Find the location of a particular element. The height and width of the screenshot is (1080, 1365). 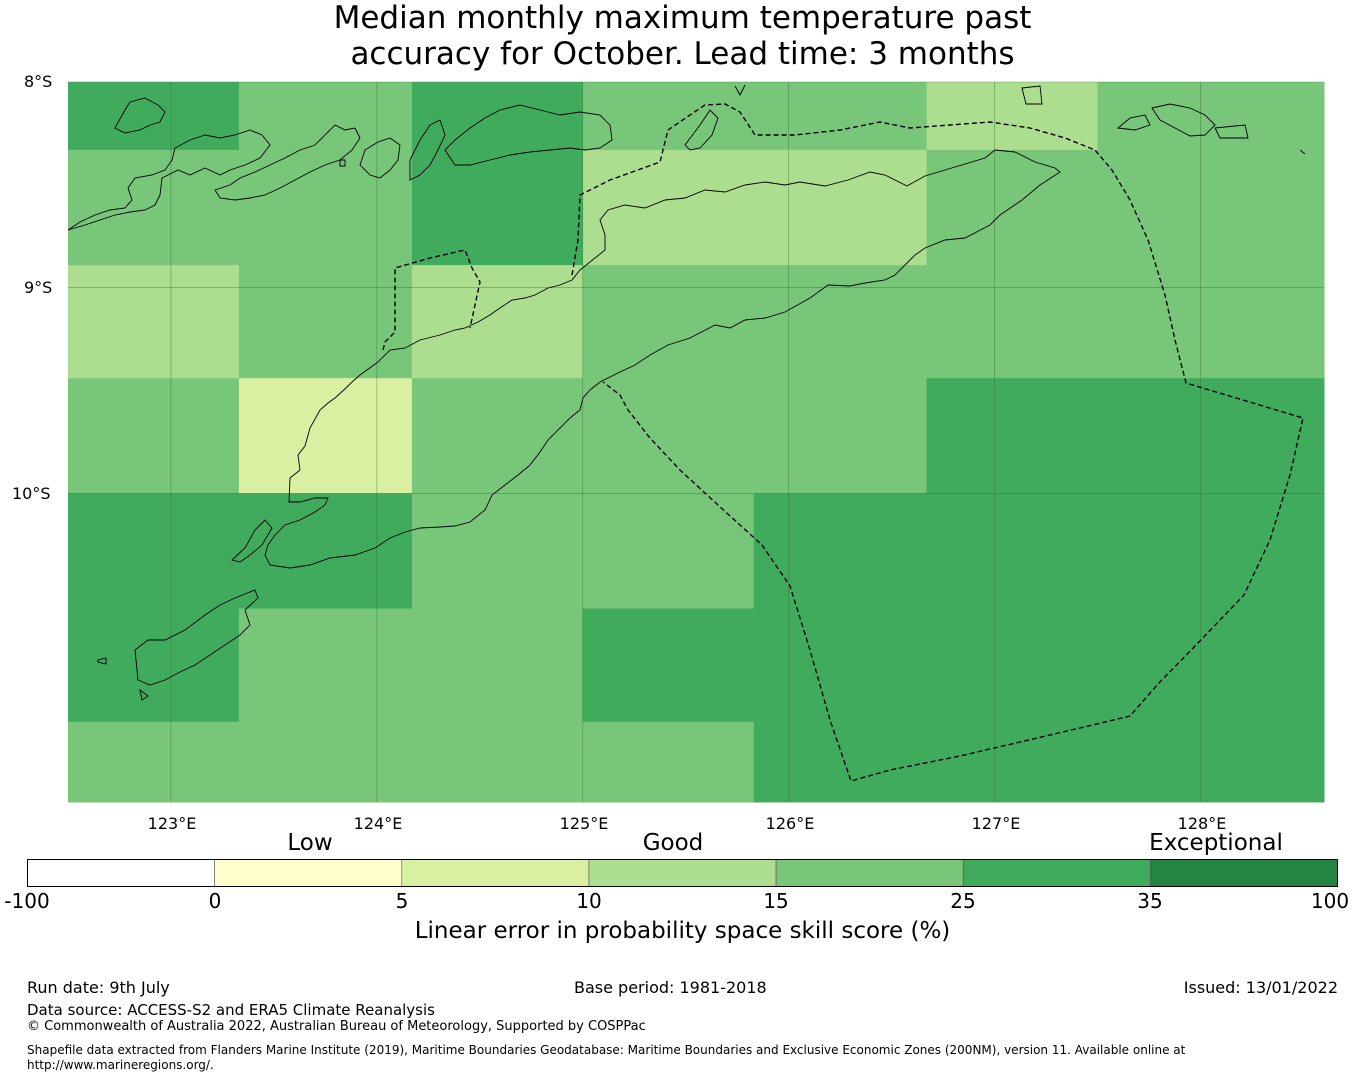

skill-cell-r2-c4 is located at coordinates (840, 322).